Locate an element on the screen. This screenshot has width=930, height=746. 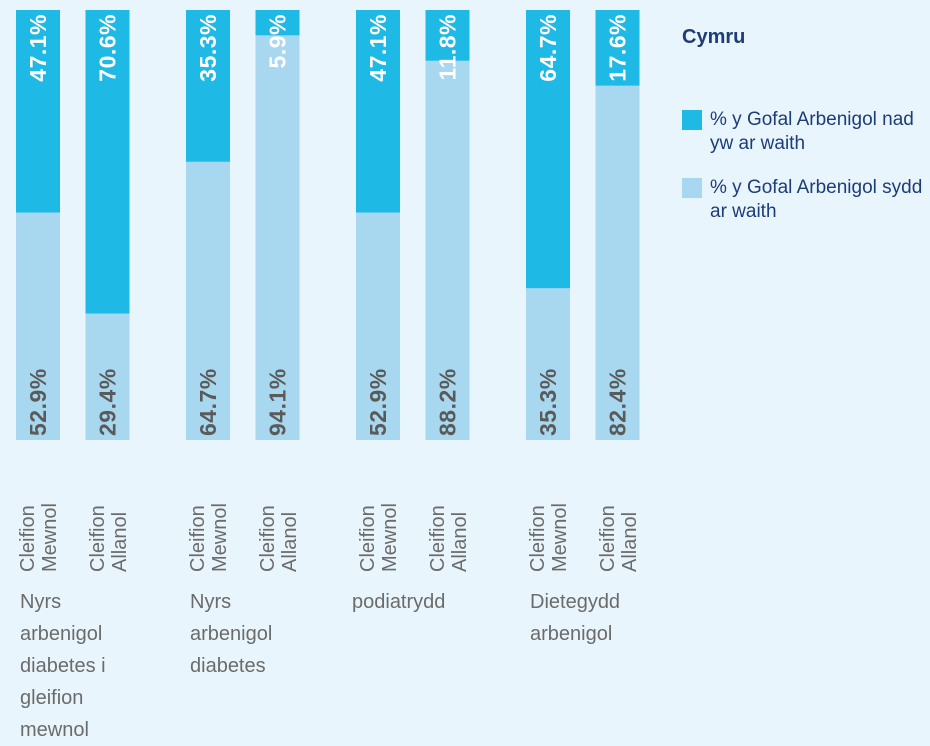
value-label: 5.9% is located at coordinates (278, 41).